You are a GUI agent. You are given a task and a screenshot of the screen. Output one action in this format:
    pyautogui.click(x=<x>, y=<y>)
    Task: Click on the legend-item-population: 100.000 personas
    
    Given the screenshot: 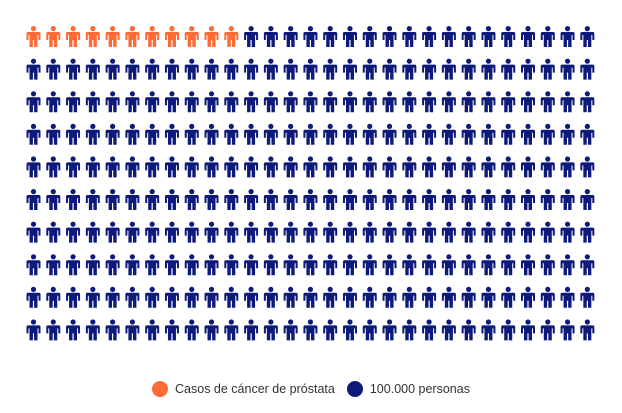 What is the action you would take?
    pyautogui.click(x=408, y=389)
    